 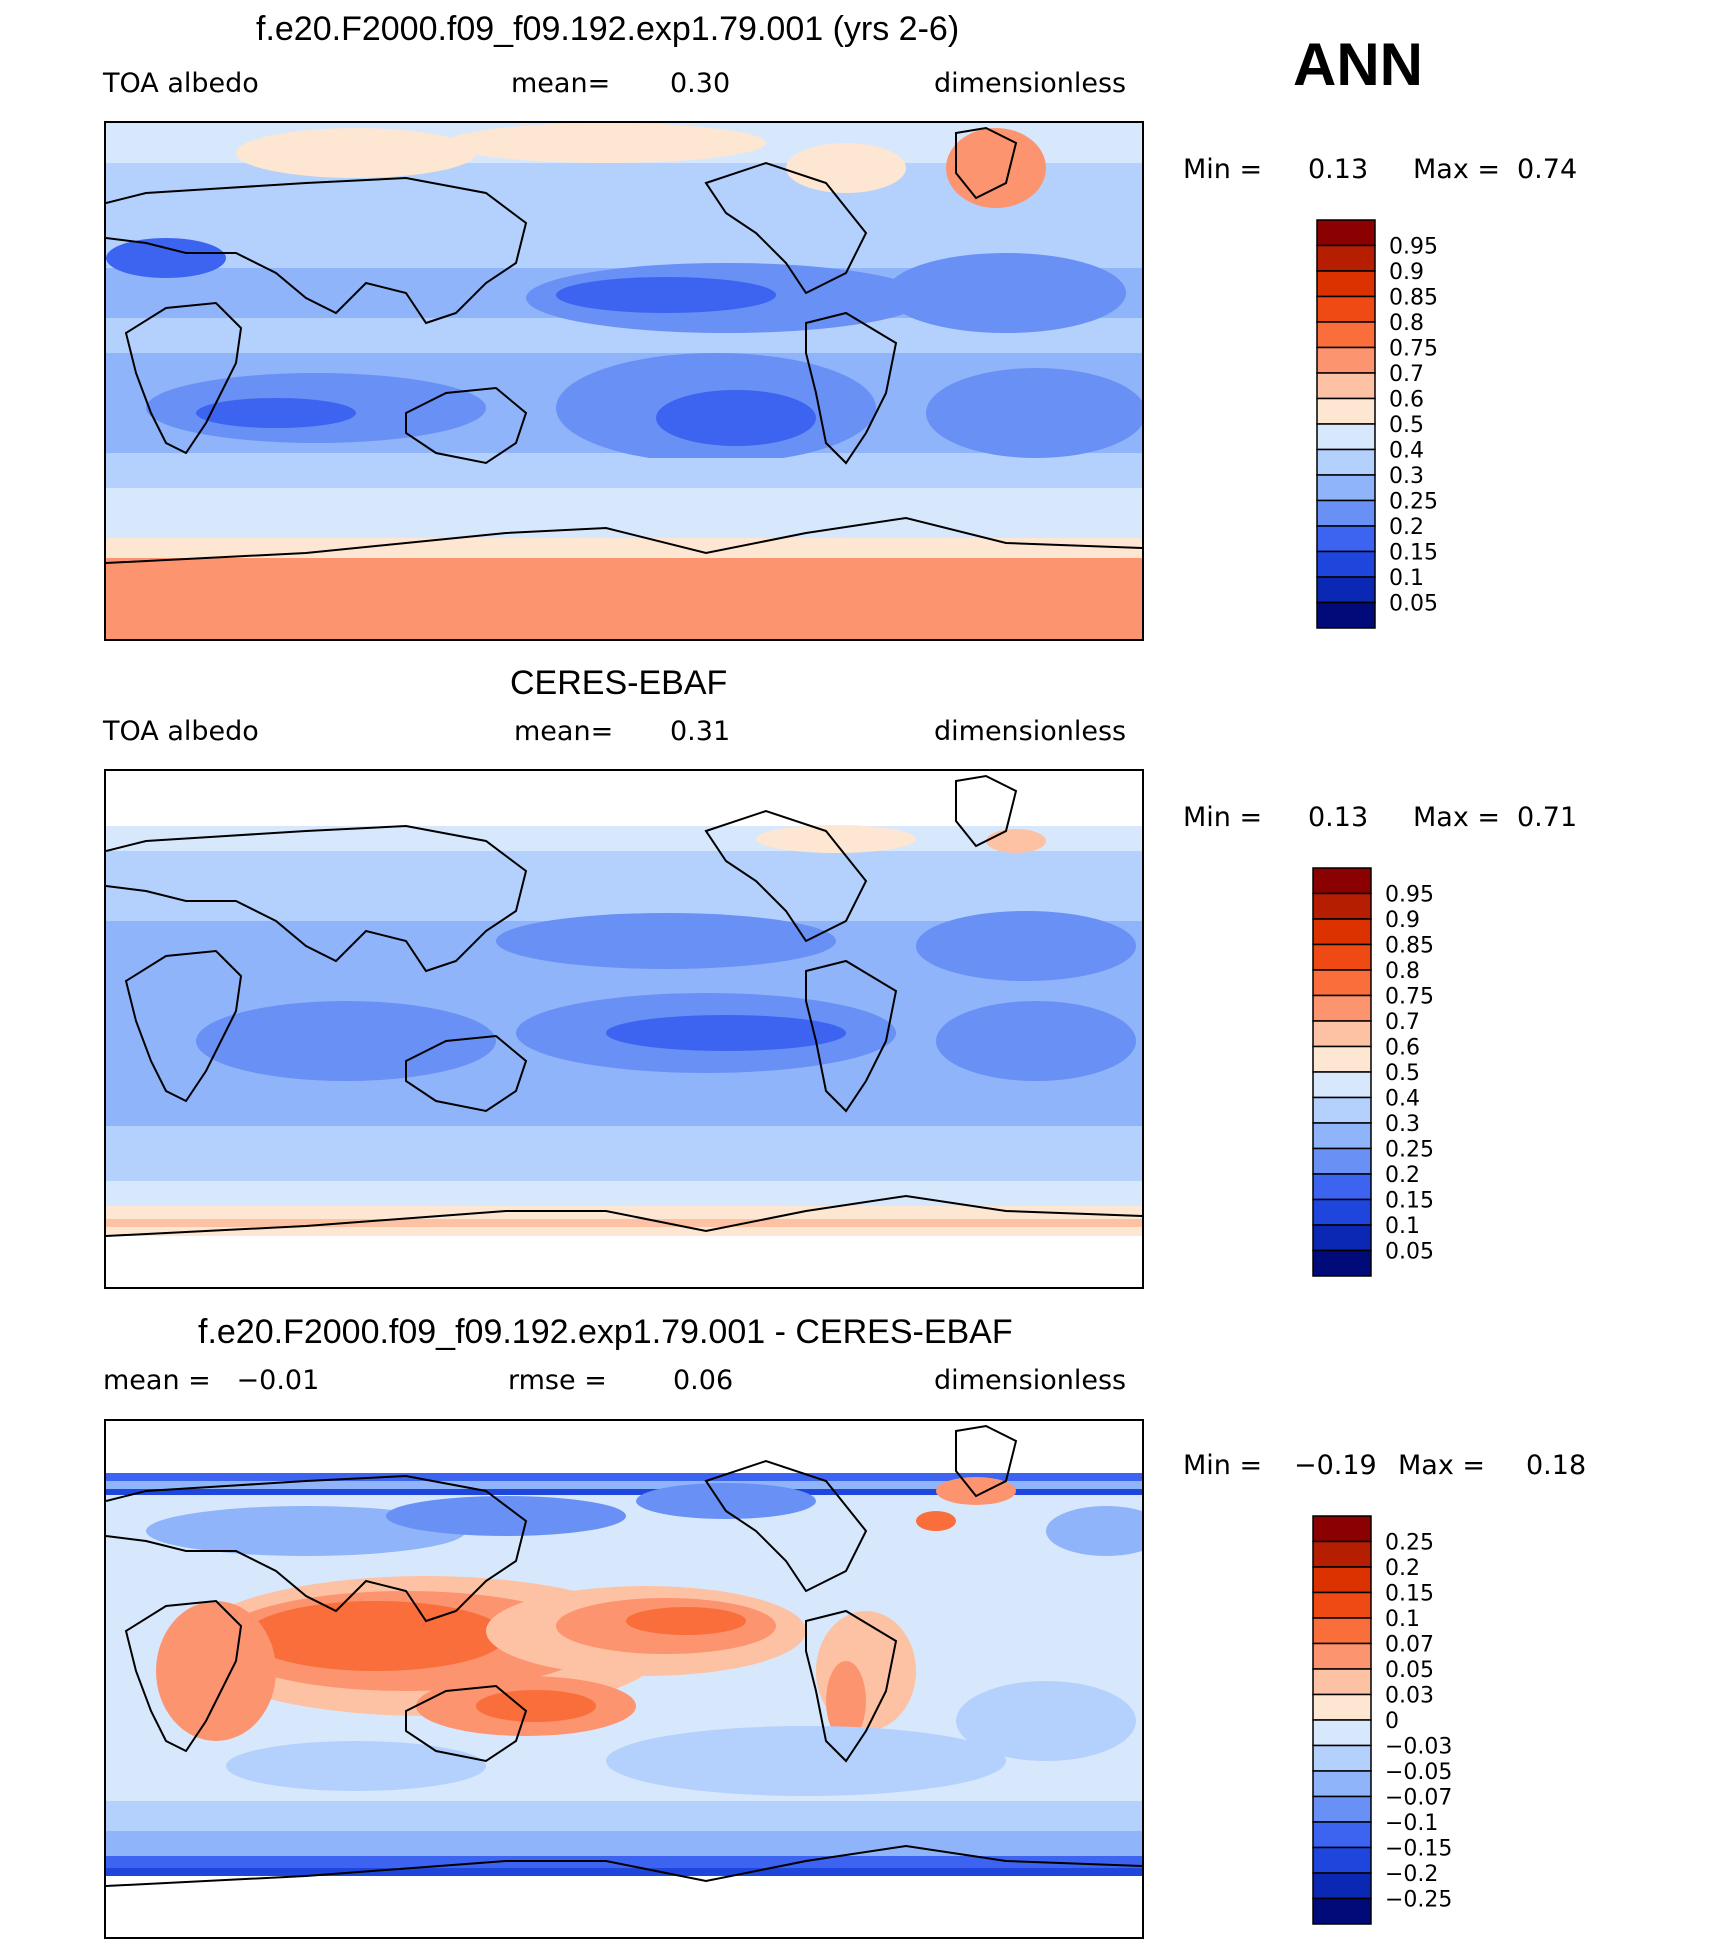 I want to click on panel3-colorbar-tick-label: 0, so click(x=1392, y=1721).